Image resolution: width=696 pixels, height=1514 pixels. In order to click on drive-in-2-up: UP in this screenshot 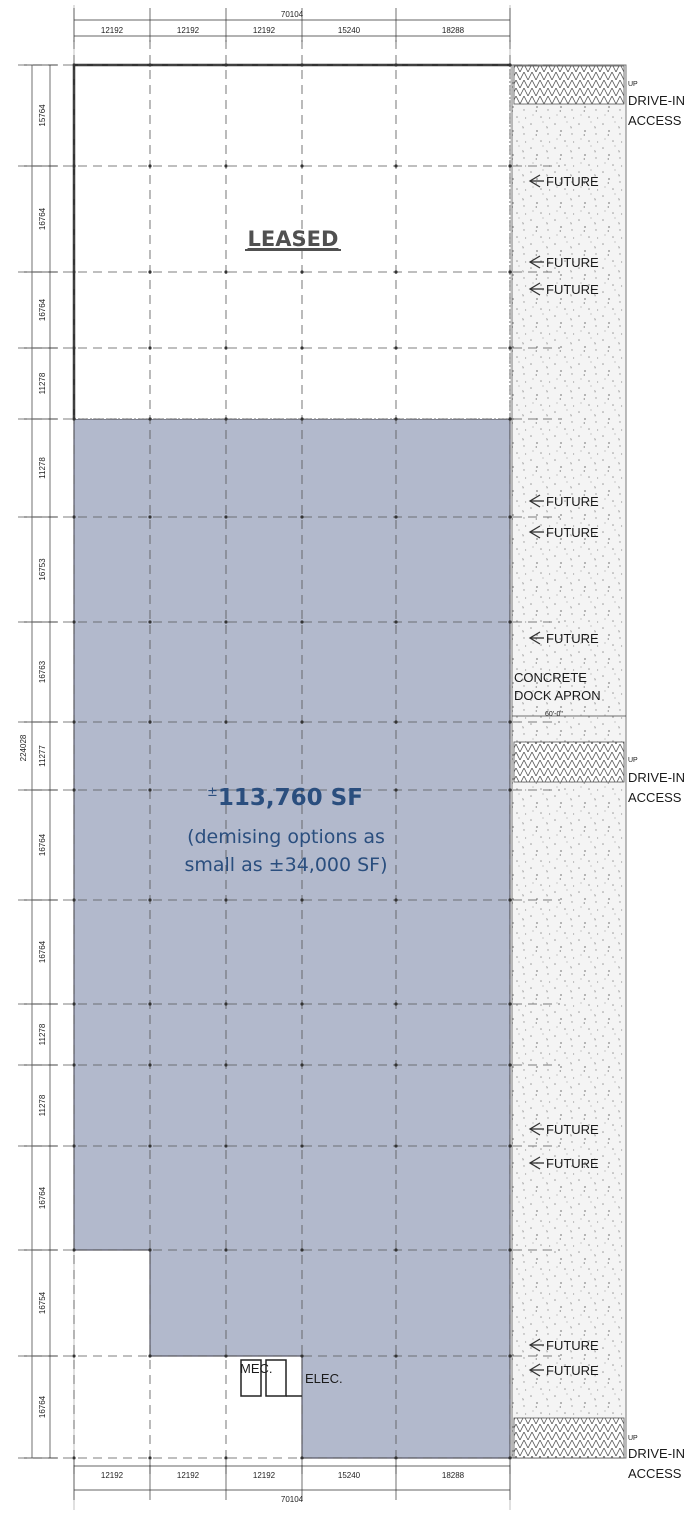, I will do `click(633, 760)`.